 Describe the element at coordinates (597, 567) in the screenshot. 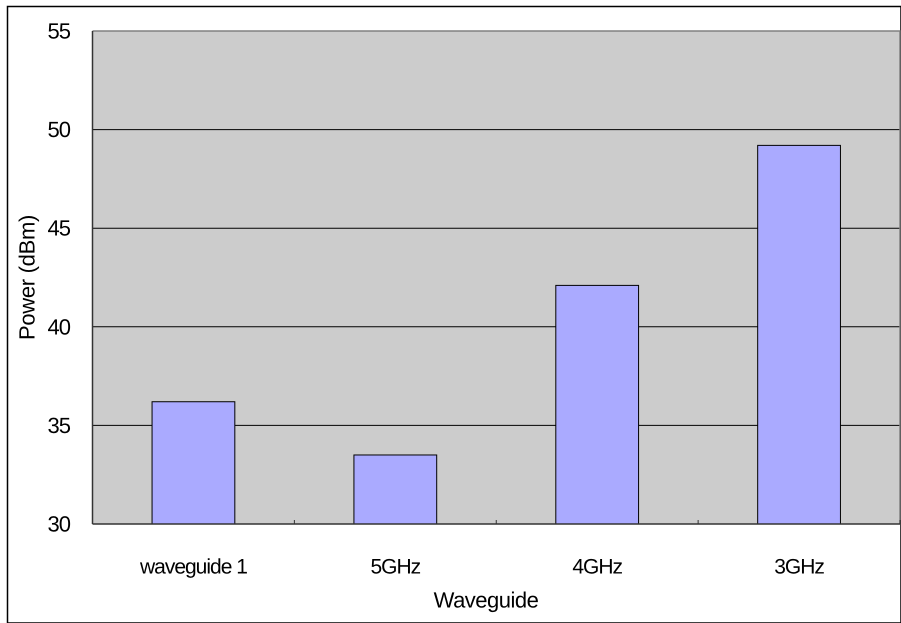

I see `x-tick-label: 4GHz` at that location.